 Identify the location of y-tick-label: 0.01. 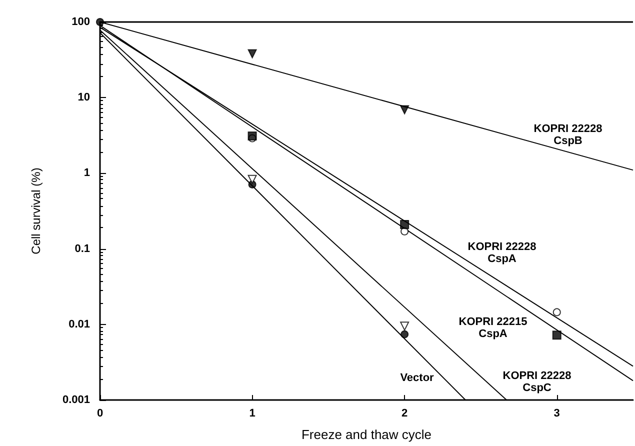
(79, 324).